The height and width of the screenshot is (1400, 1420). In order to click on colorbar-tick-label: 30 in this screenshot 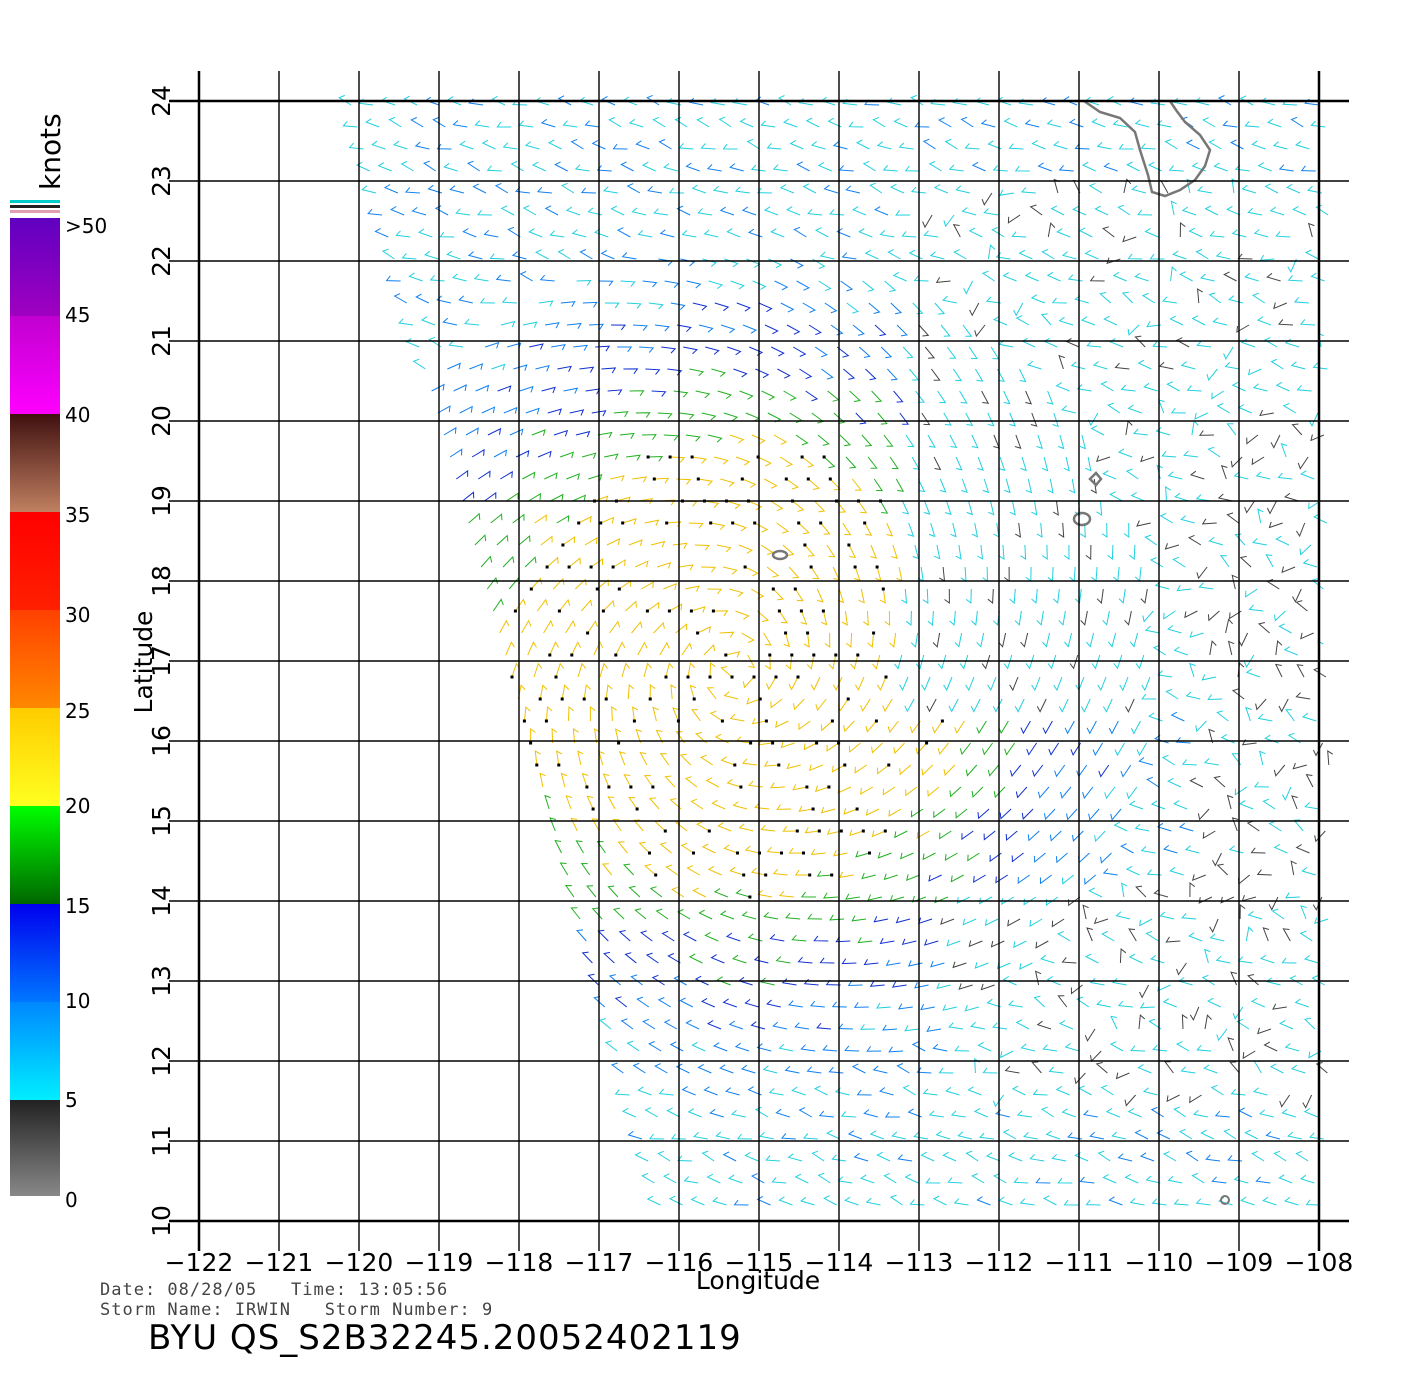, I will do `click(77, 615)`.